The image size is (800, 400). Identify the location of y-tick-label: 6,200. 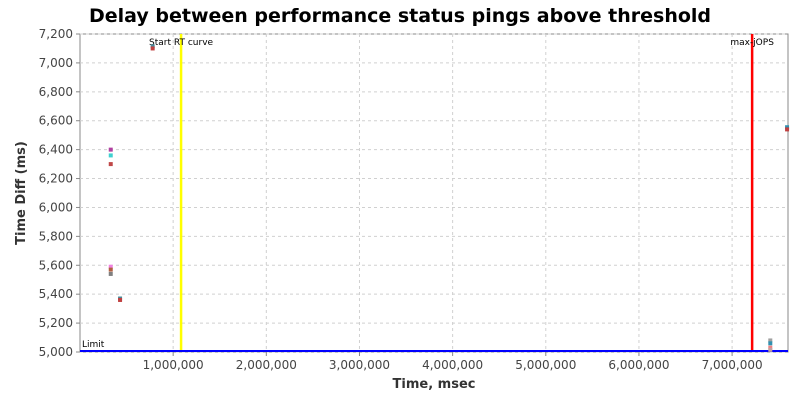
(56, 179).